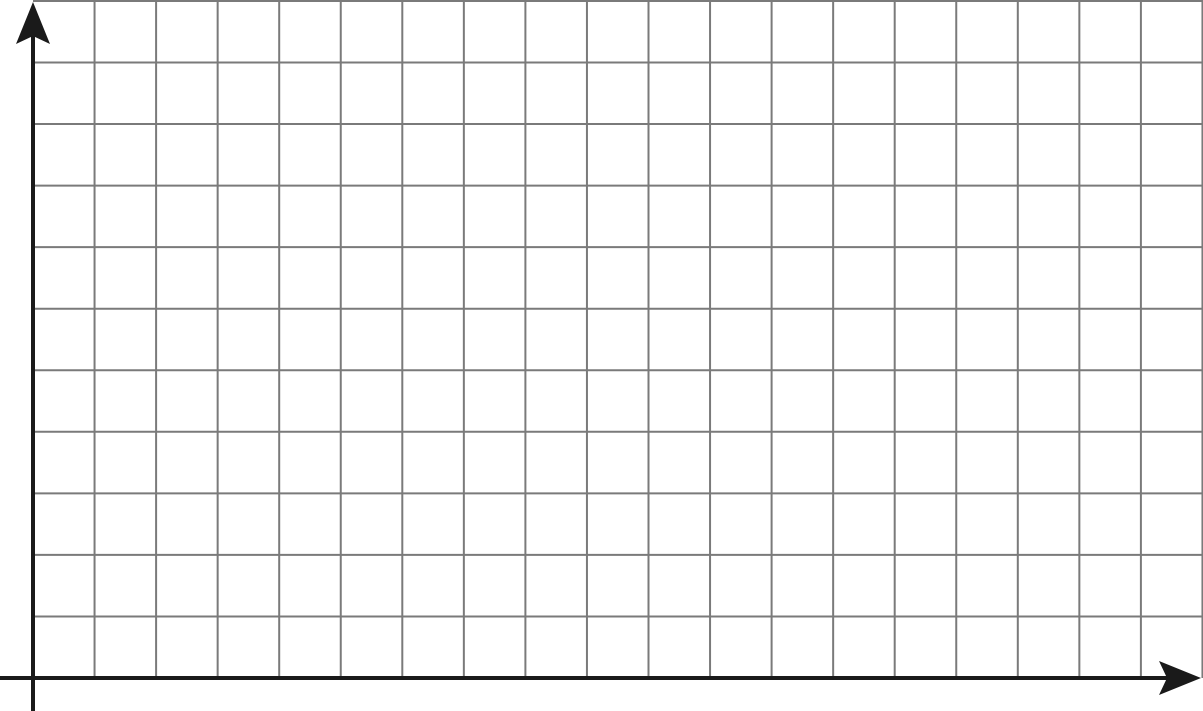  What do you see at coordinates (1180, 678) in the screenshot?
I see `x-axis-arrowhead` at bounding box center [1180, 678].